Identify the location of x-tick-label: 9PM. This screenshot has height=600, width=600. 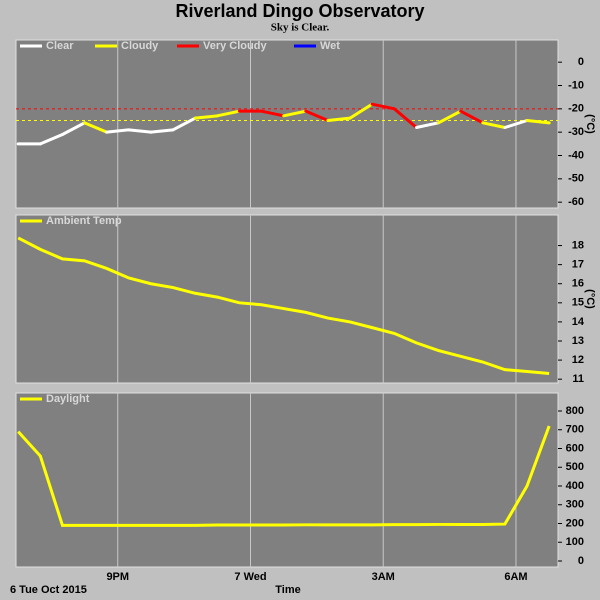
(117, 577).